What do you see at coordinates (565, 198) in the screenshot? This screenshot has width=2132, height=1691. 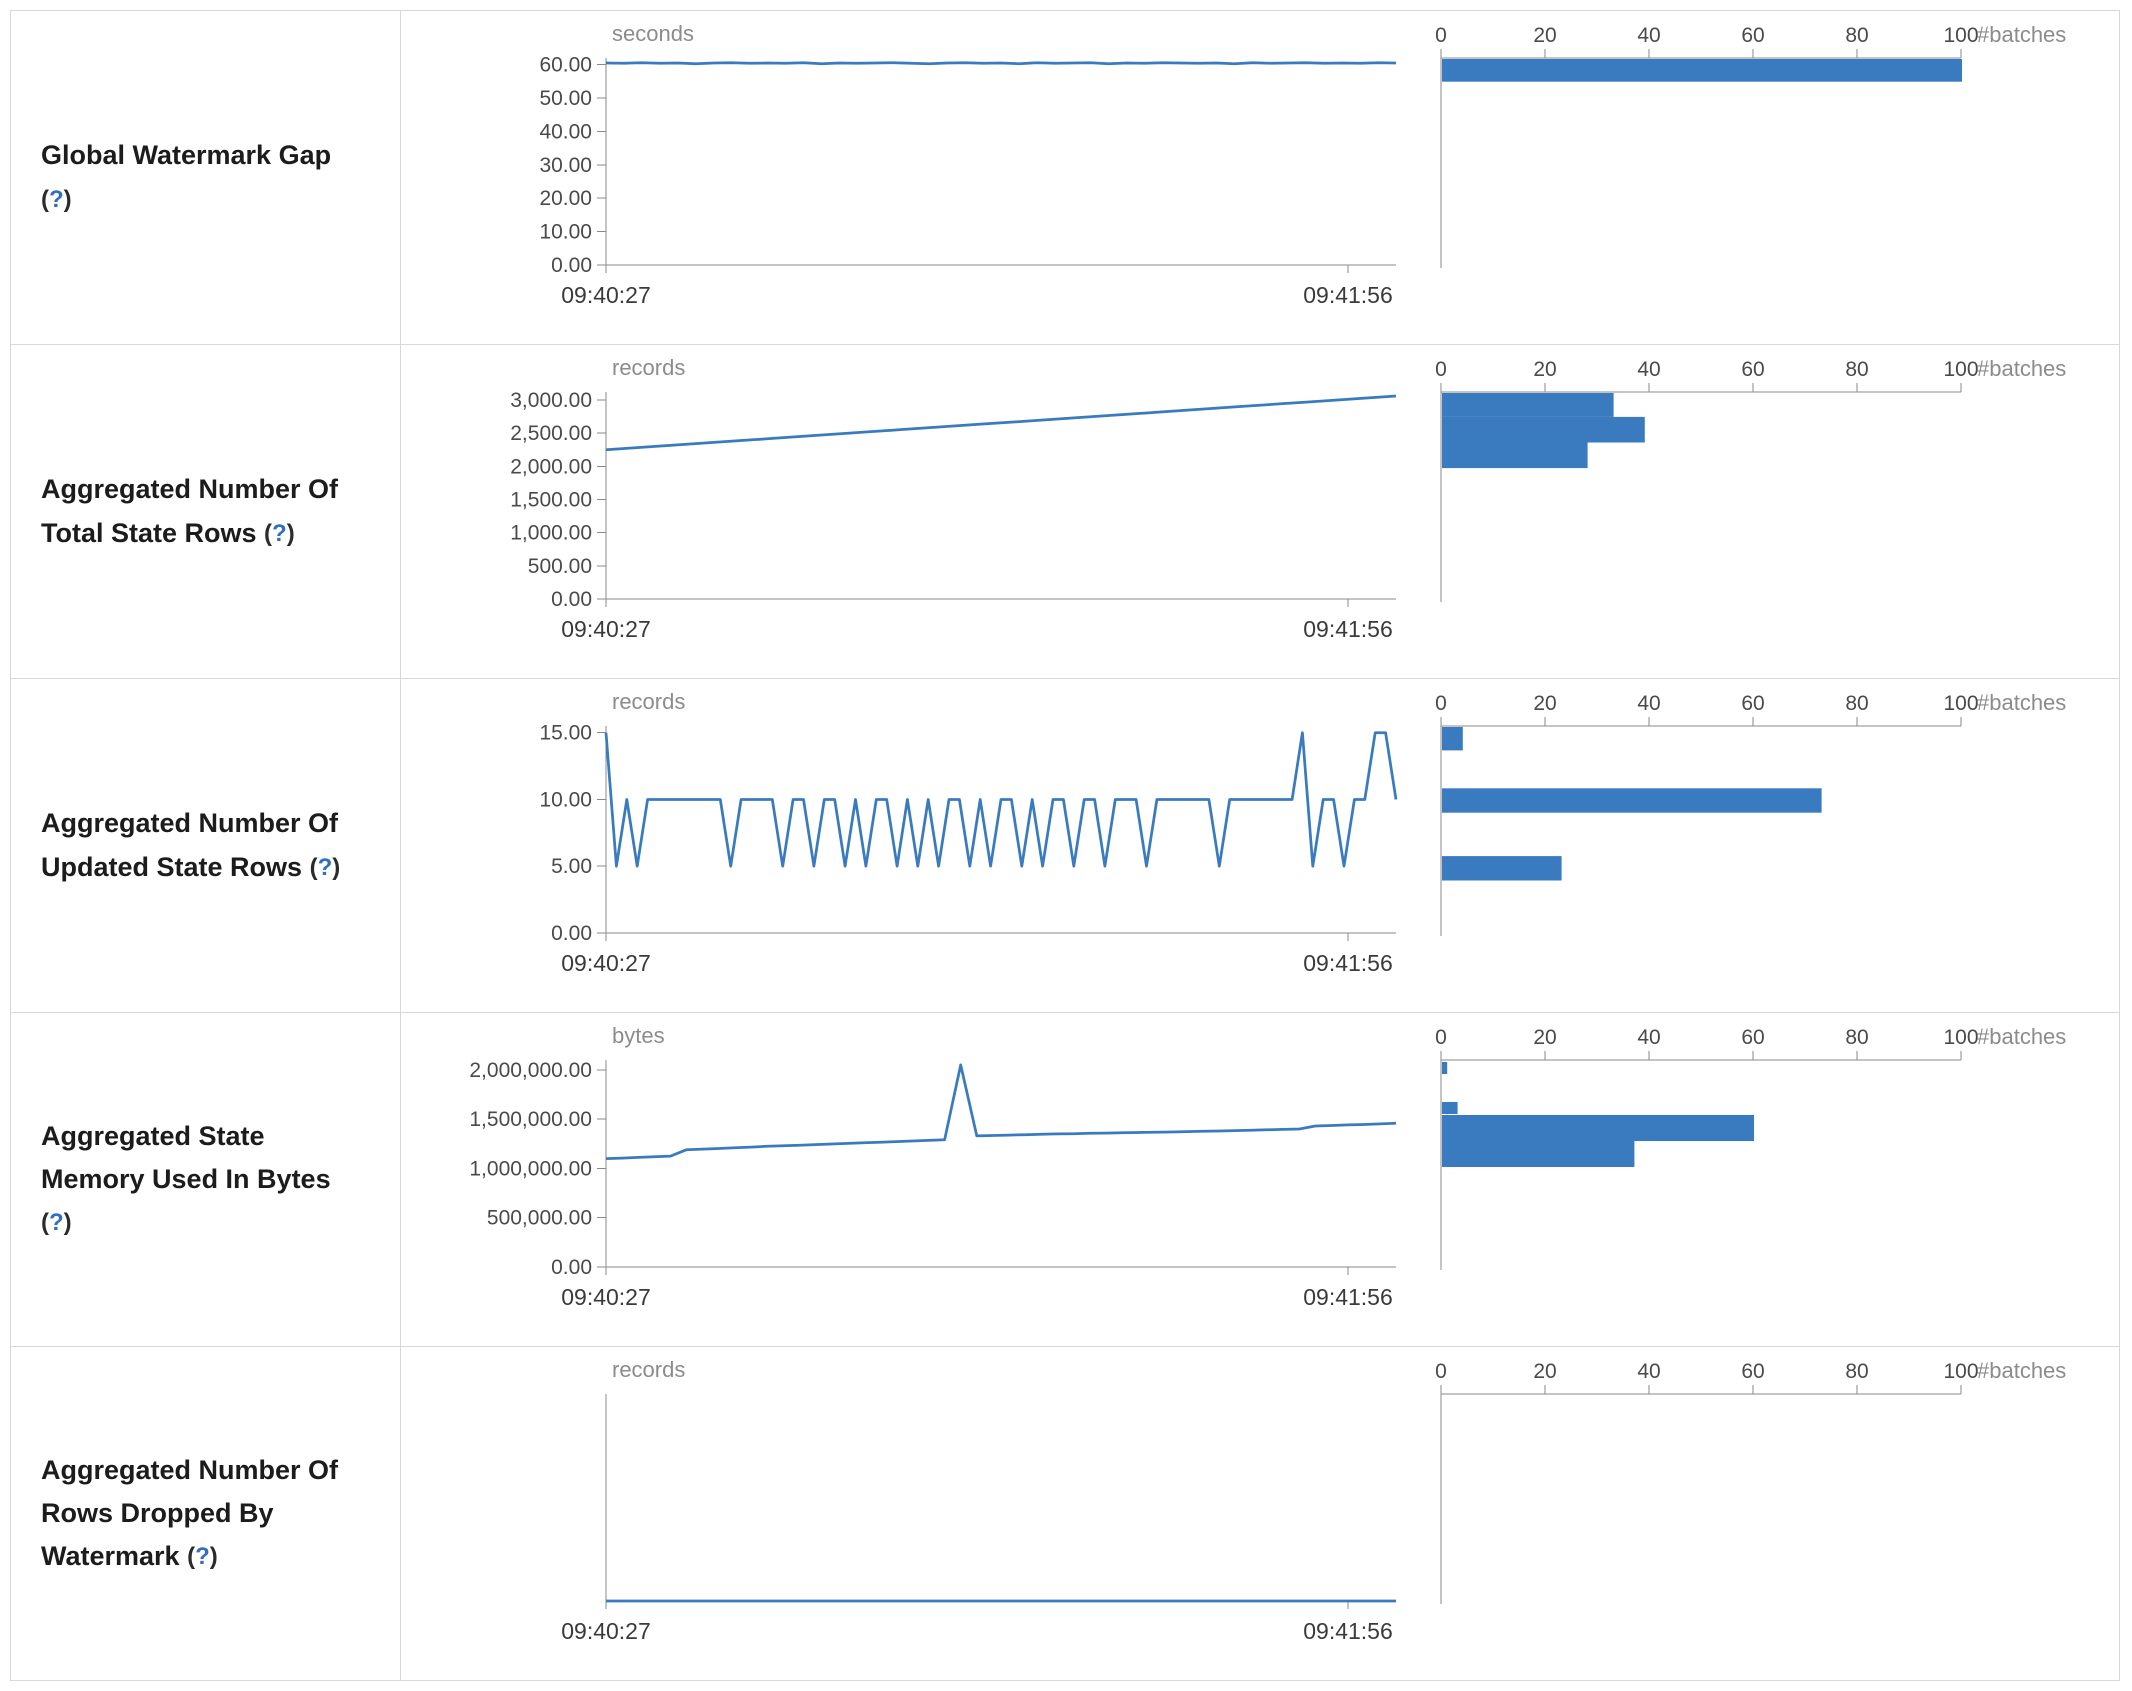 I see `svg-text: 20.00` at bounding box center [565, 198].